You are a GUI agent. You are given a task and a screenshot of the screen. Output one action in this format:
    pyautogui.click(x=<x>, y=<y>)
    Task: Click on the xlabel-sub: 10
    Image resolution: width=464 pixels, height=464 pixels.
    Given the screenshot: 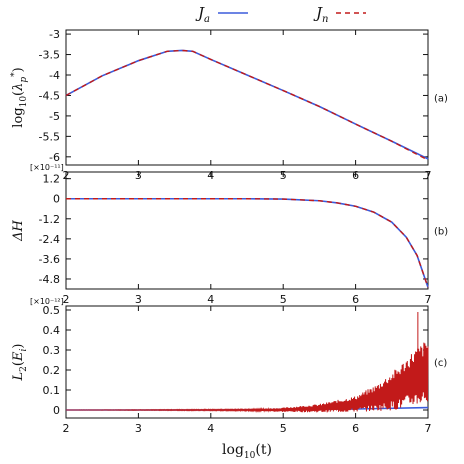 What is the action you would take?
    pyautogui.click(x=250, y=456)
    